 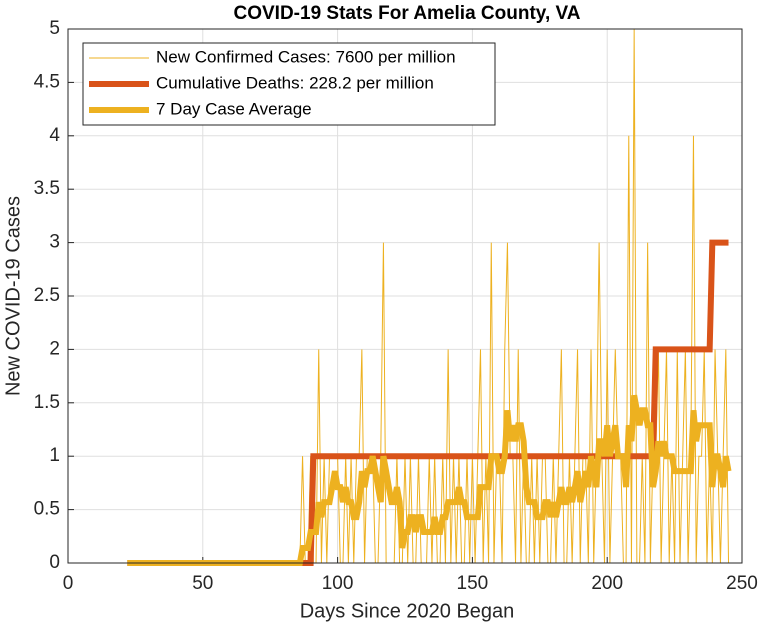 I want to click on y-tick-label: 4, so click(x=54, y=135).